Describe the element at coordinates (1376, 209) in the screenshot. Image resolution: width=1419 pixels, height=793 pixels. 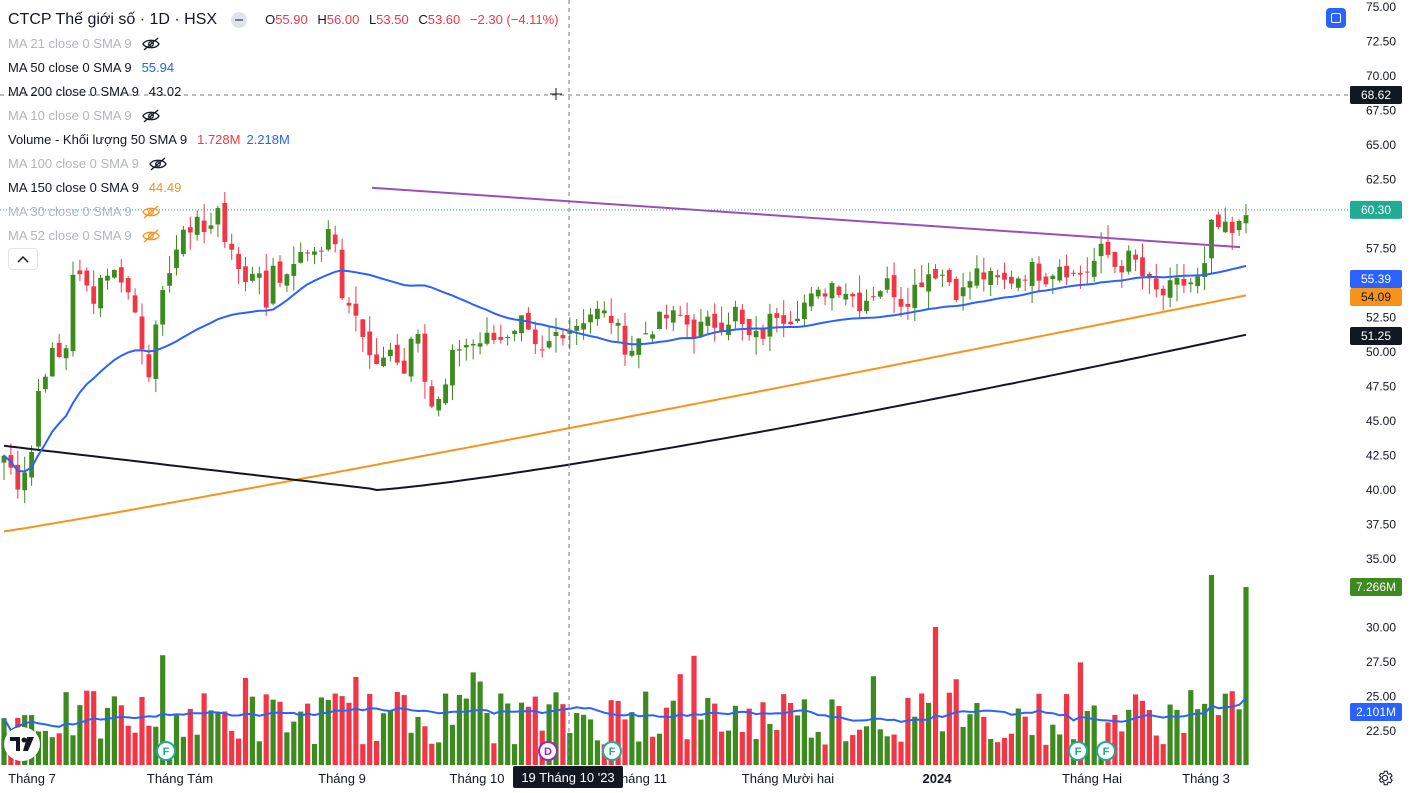
I see `last-price-label-bg` at that location.